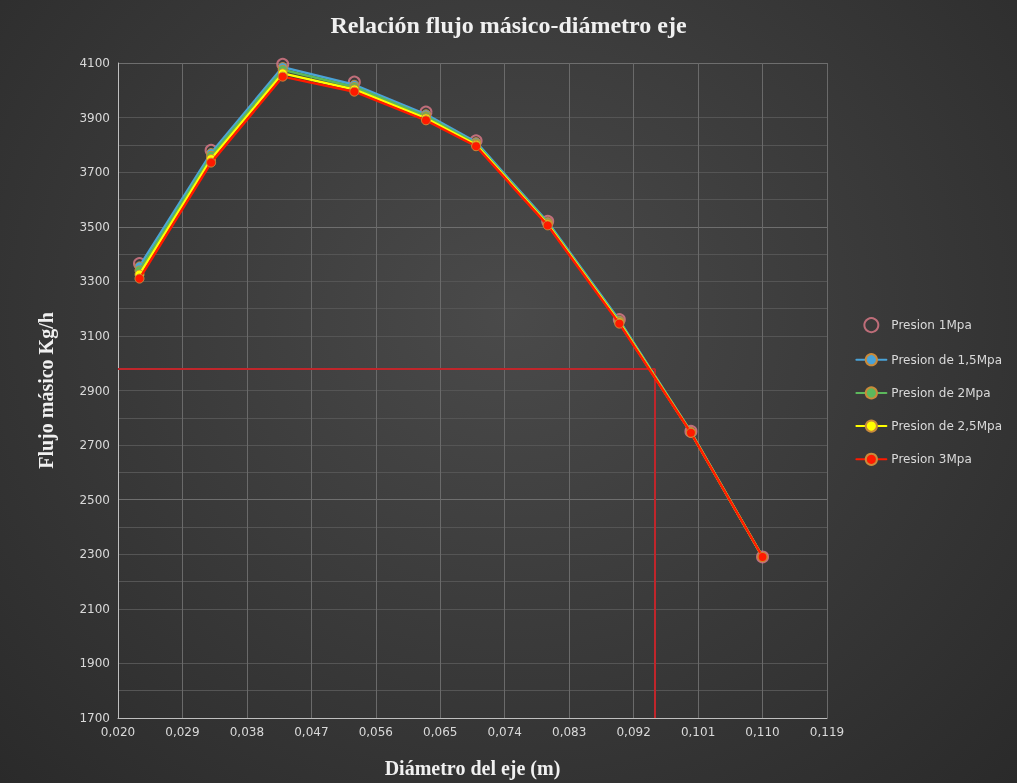  I want to click on legend-label: Presion 3Mpa, so click(931, 459).